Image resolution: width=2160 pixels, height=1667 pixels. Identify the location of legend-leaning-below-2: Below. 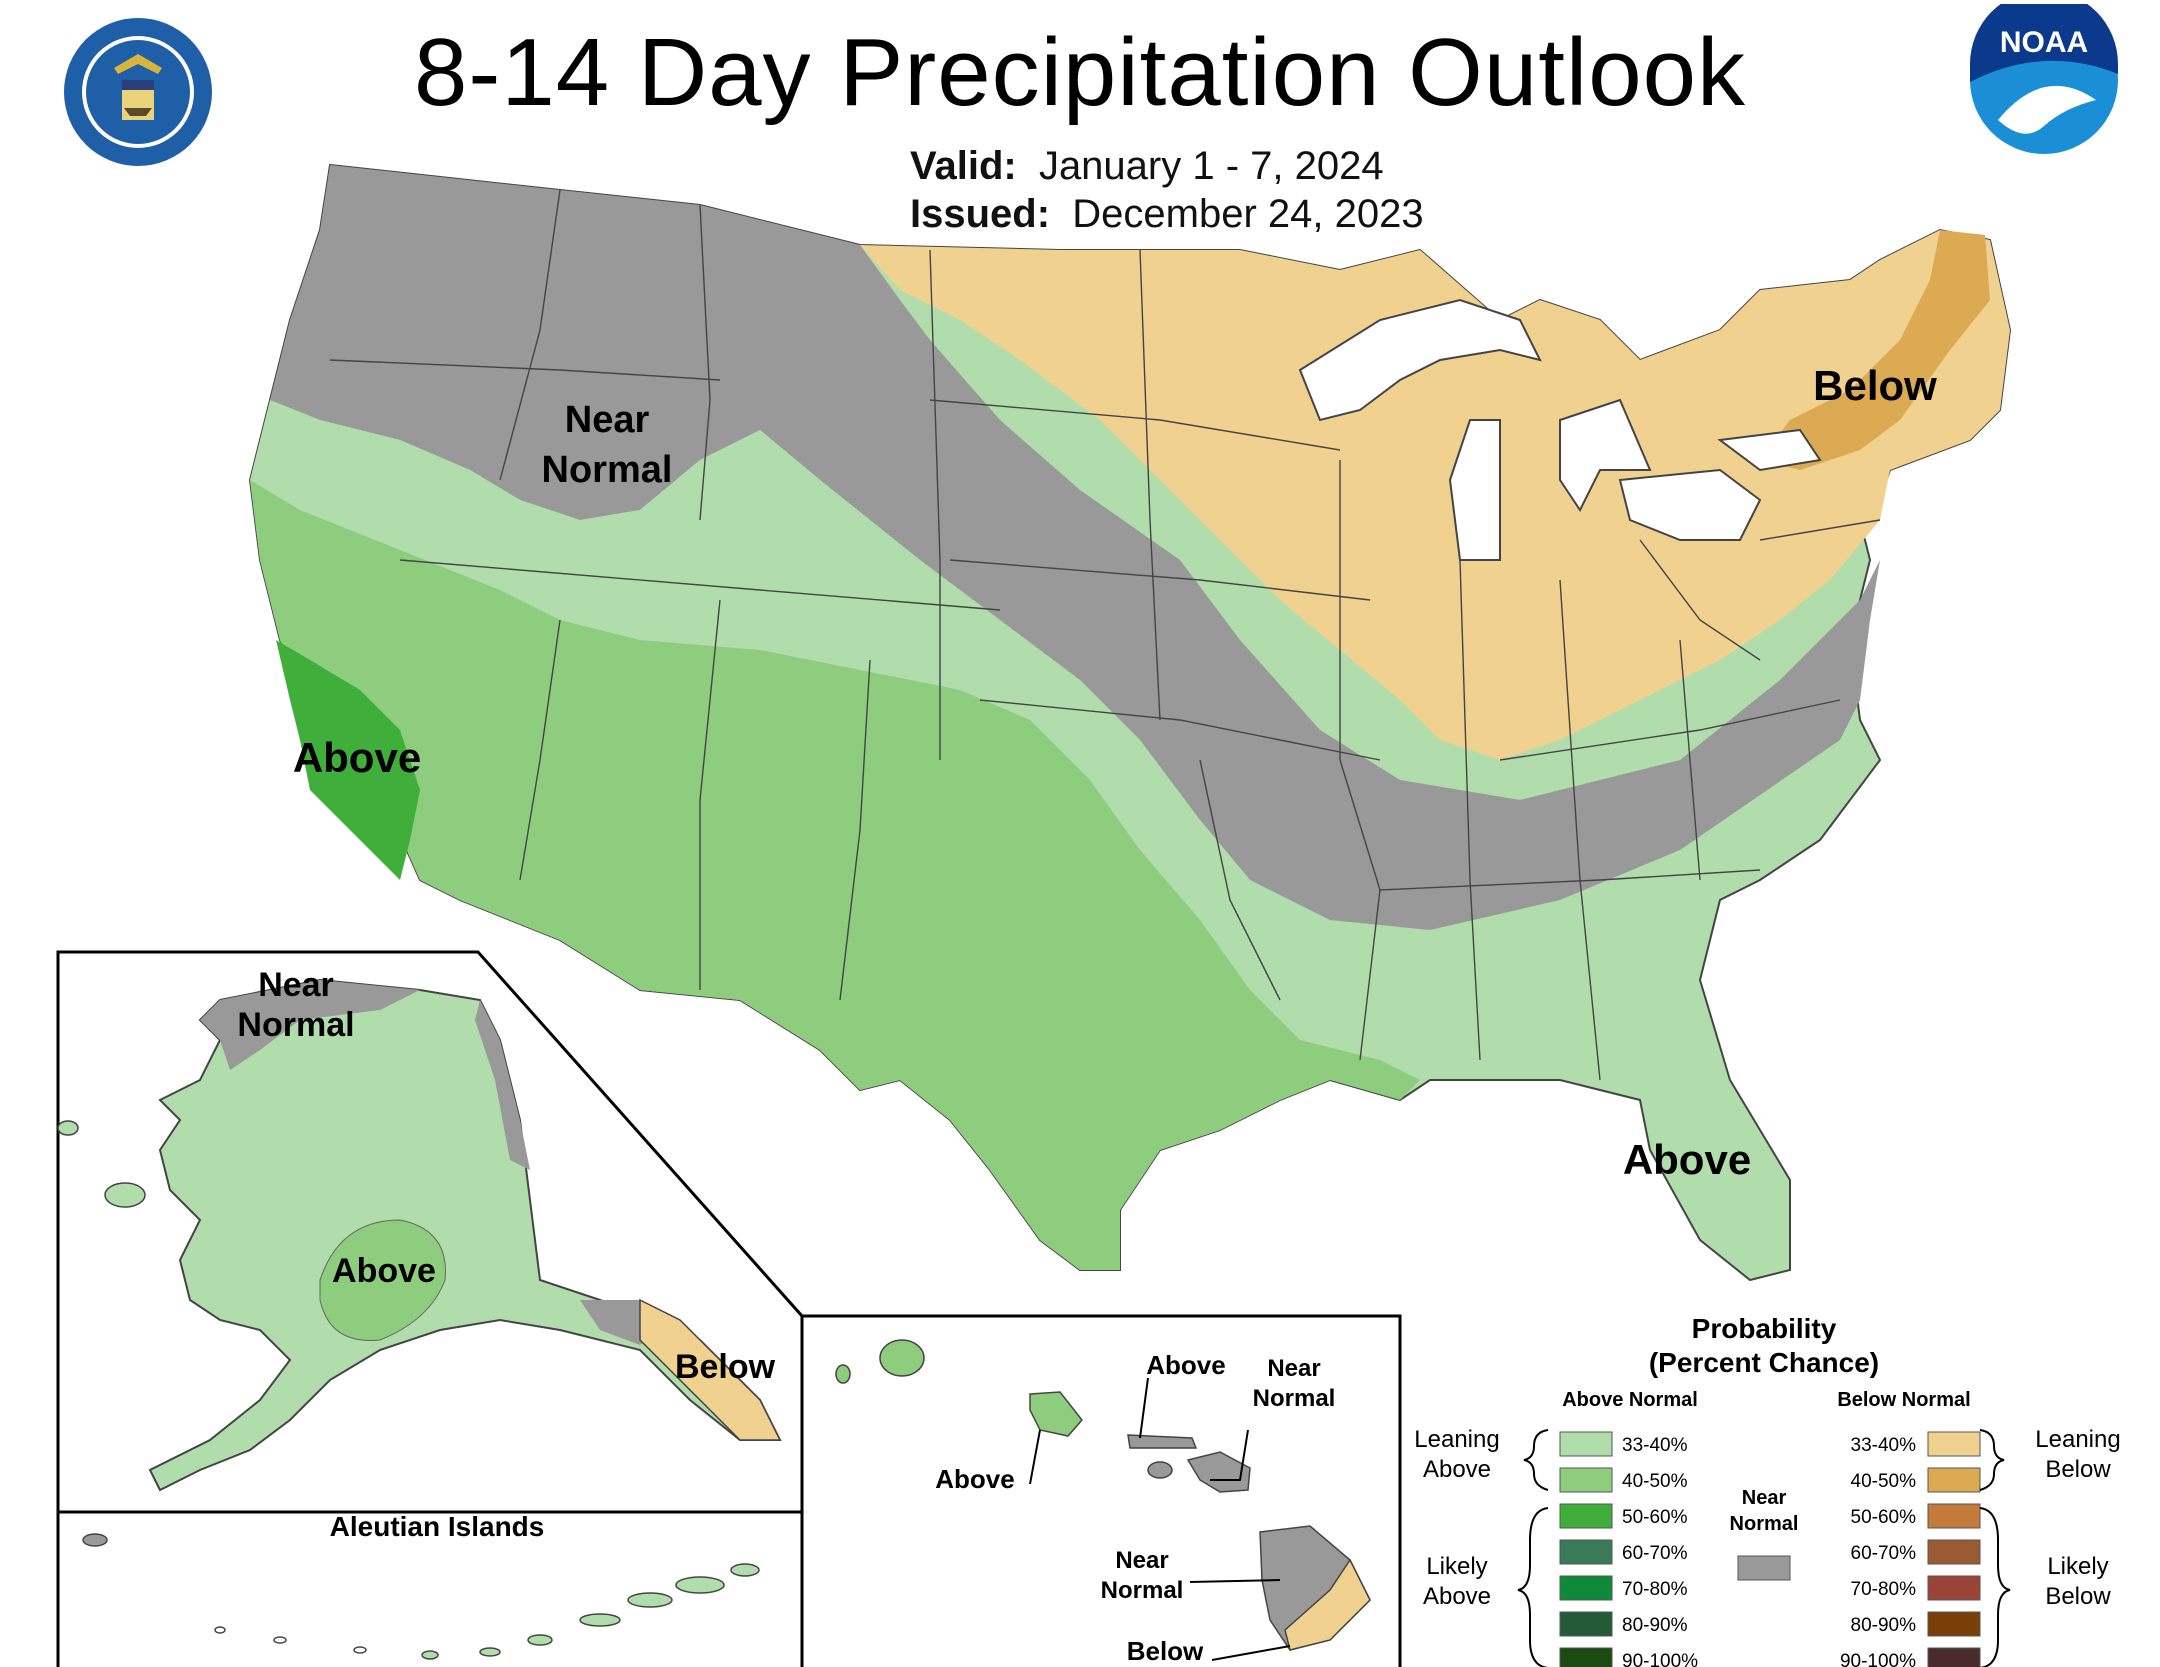
(2078, 1469).